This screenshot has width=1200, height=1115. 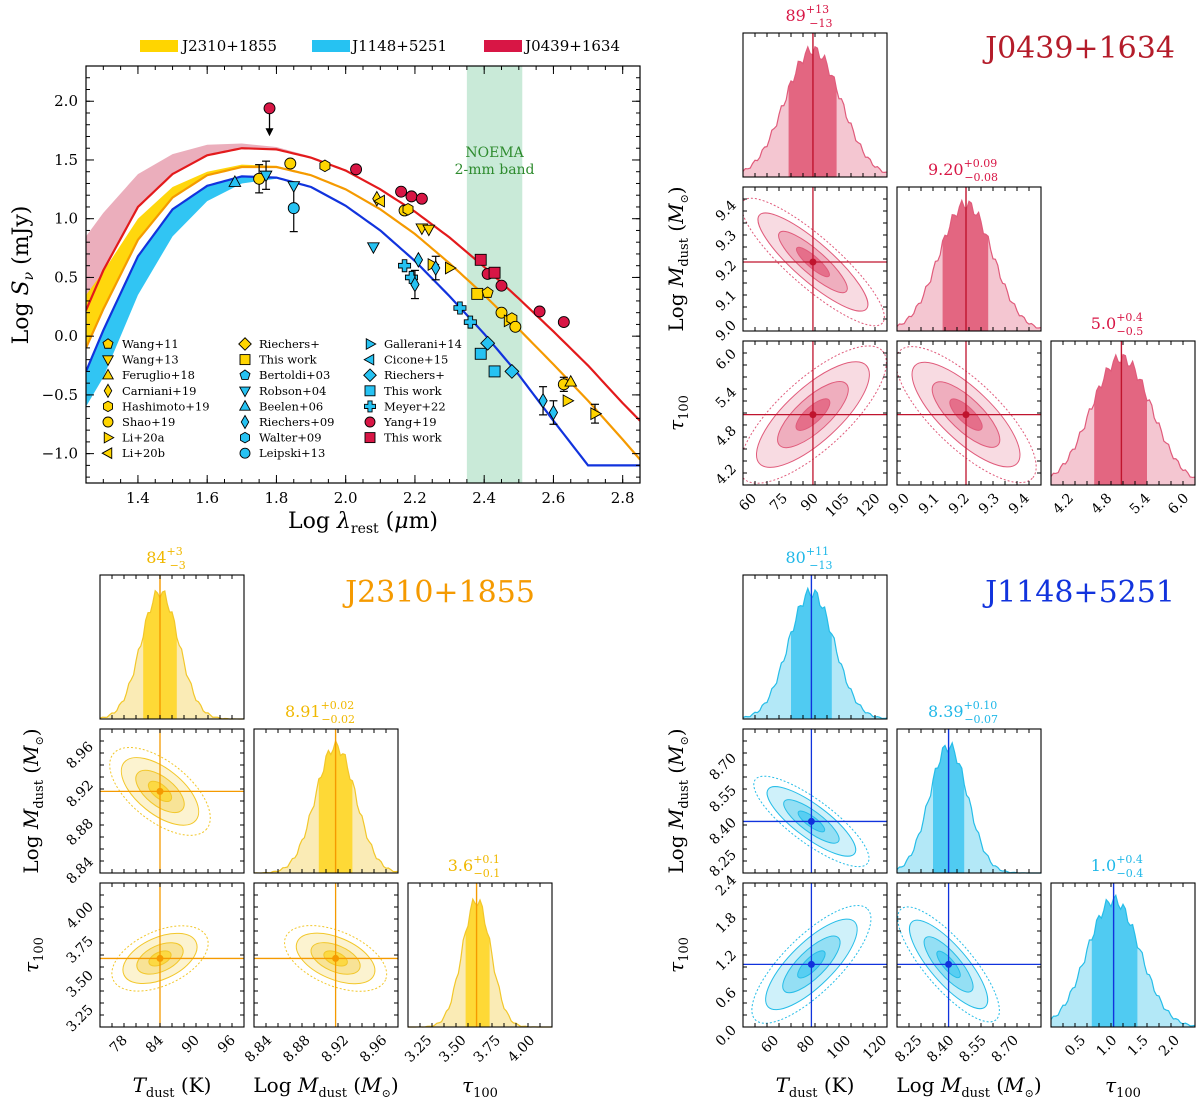 What do you see at coordinates (413, 391) in the screenshot?
I see `legend-entry: This work` at bounding box center [413, 391].